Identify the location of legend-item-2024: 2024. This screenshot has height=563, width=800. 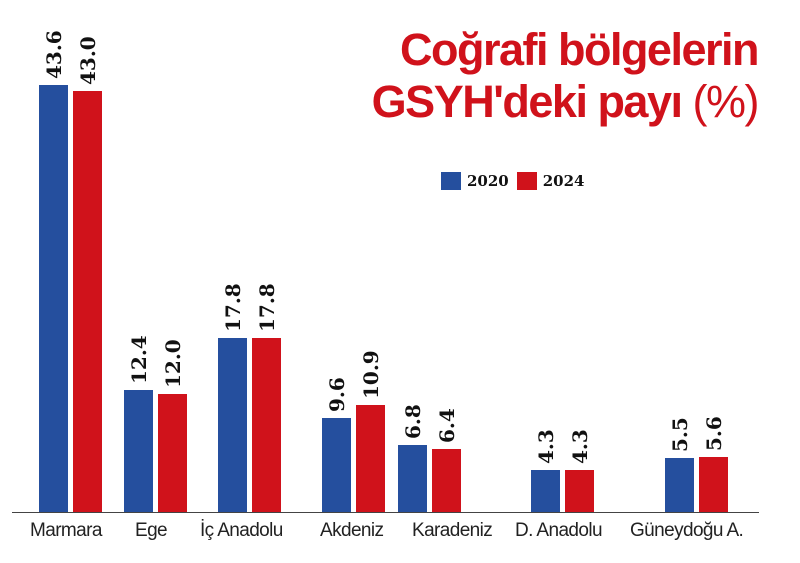
(550, 181).